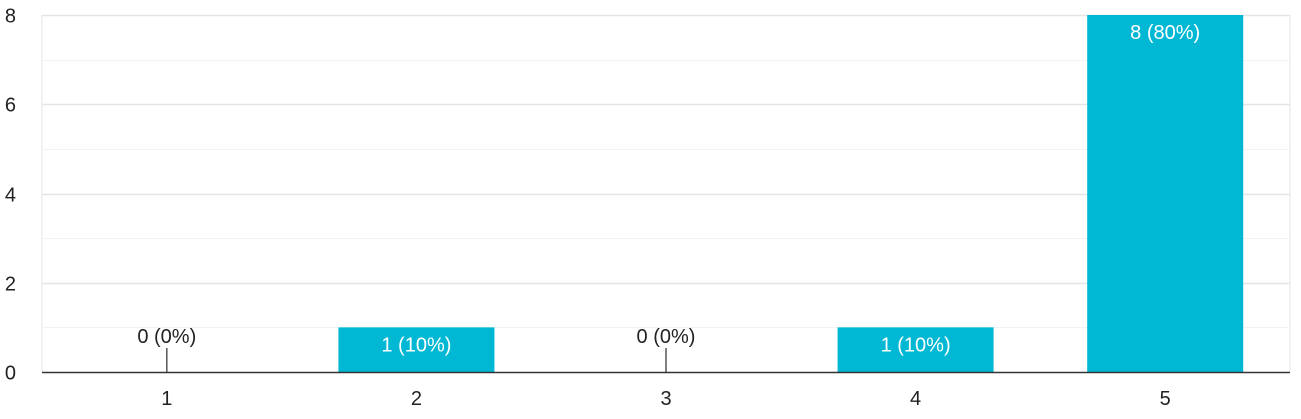 This screenshot has width=1301, height=419. What do you see at coordinates (416, 399) in the screenshot?
I see `x-tick-label: 2` at bounding box center [416, 399].